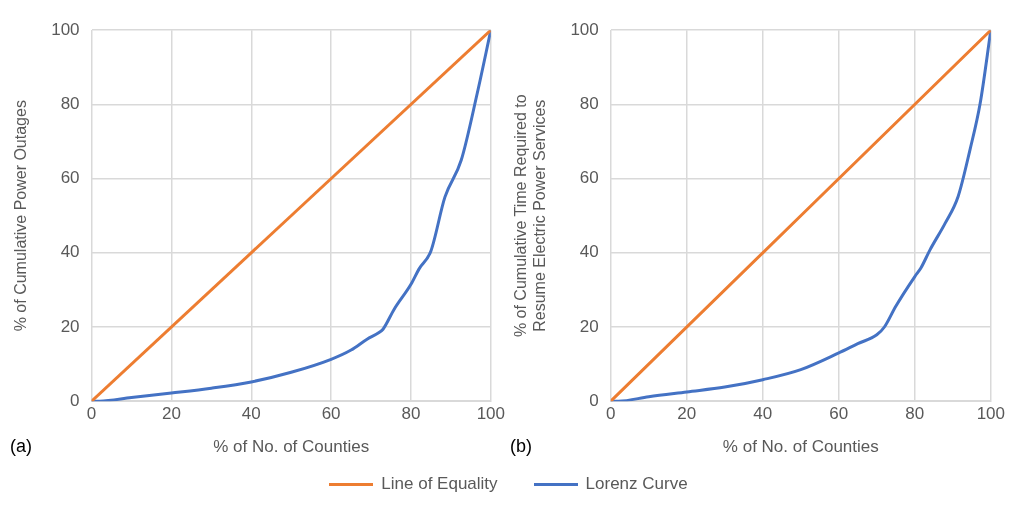 The image size is (1017, 510). I want to click on text: (a), so click(21, 445).